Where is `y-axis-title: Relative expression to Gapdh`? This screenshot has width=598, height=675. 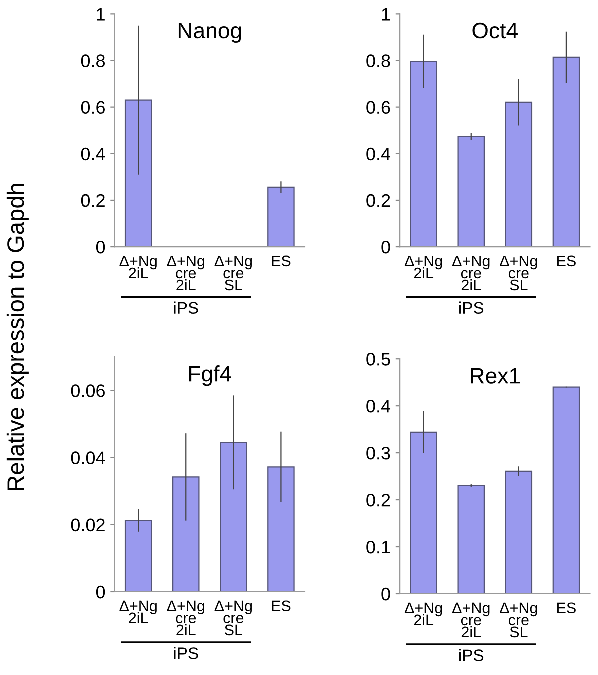
y-axis-title: Relative expression to Gapdh is located at coordinates (17, 337).